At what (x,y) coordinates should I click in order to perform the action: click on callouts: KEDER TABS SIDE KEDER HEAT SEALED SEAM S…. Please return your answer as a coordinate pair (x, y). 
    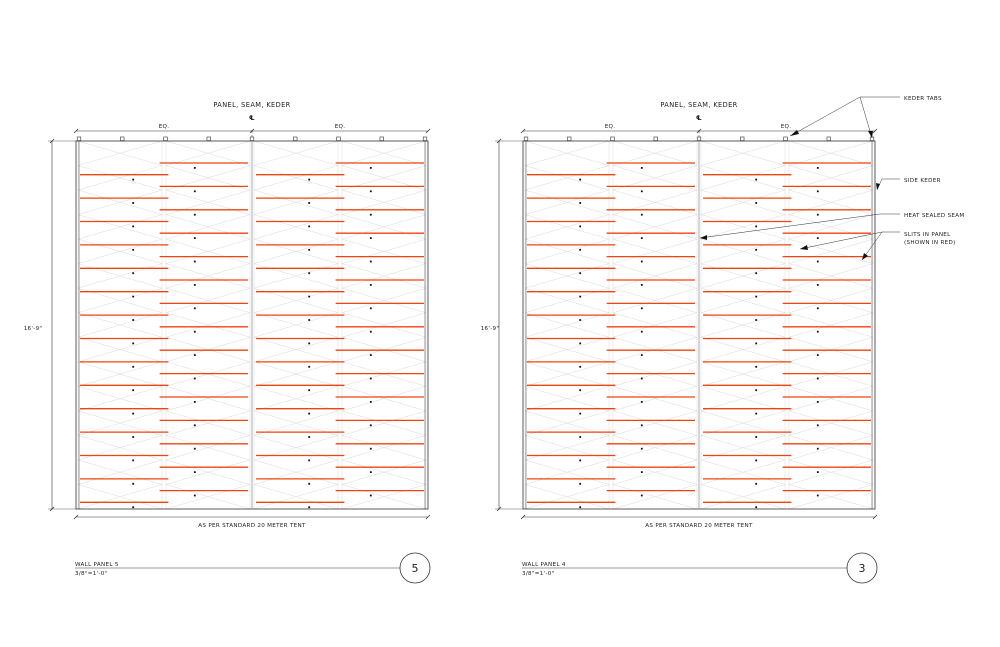
    Looking at the image, I should click on (832, 178).